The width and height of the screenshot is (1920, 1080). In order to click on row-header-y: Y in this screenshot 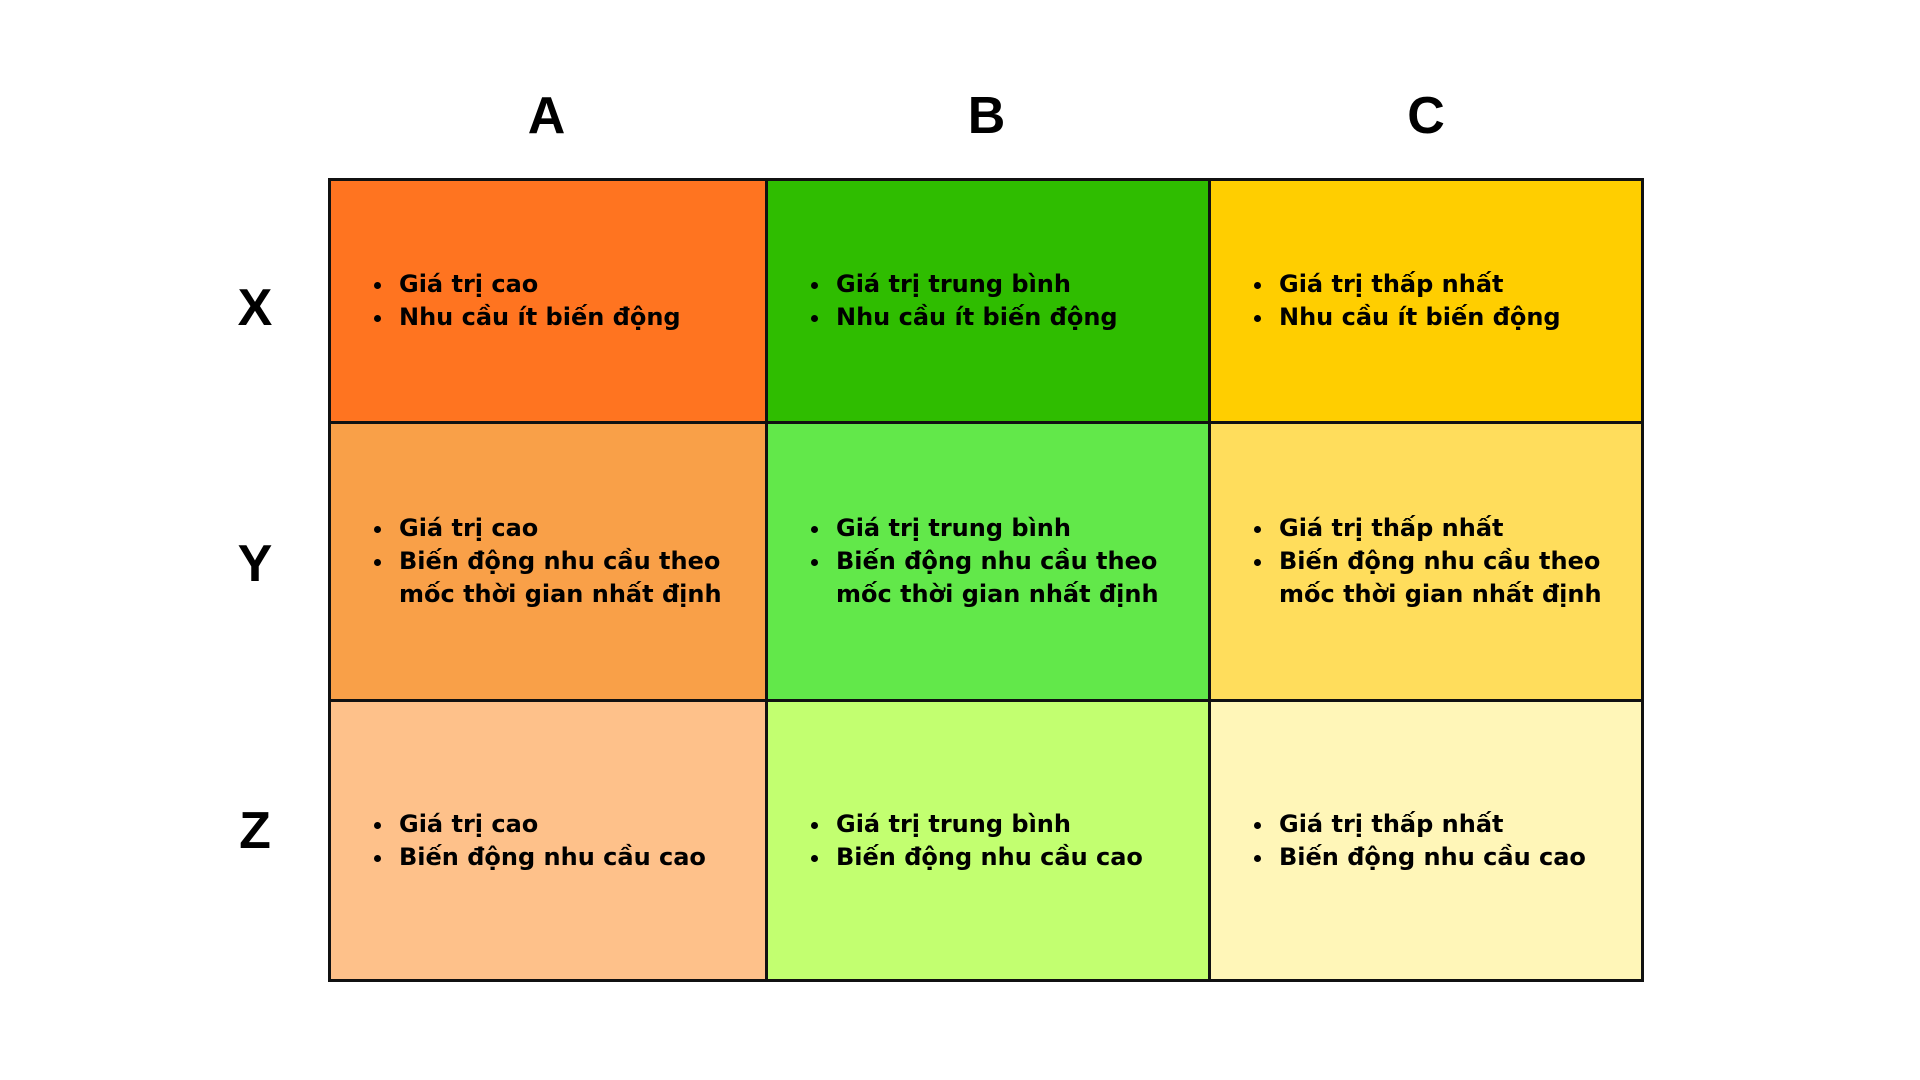, I will do `click(255, 564)`.